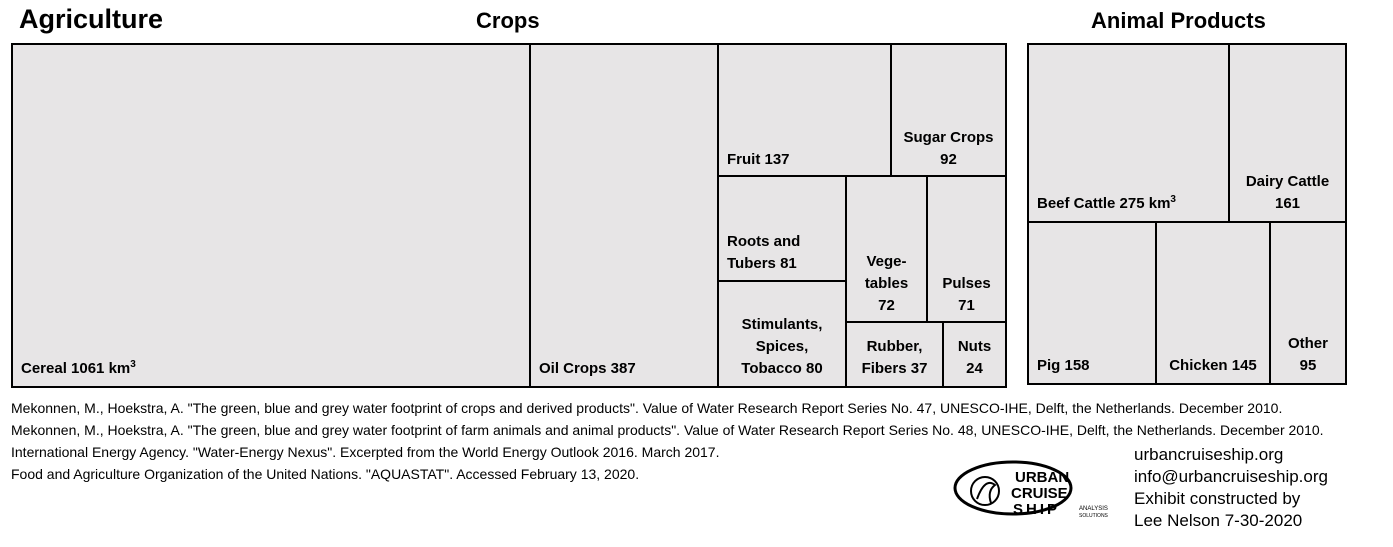 The image size is (1393, 547). I want to click on author-date: Lee Nelson 7-30-2020, so click(1218, 520).